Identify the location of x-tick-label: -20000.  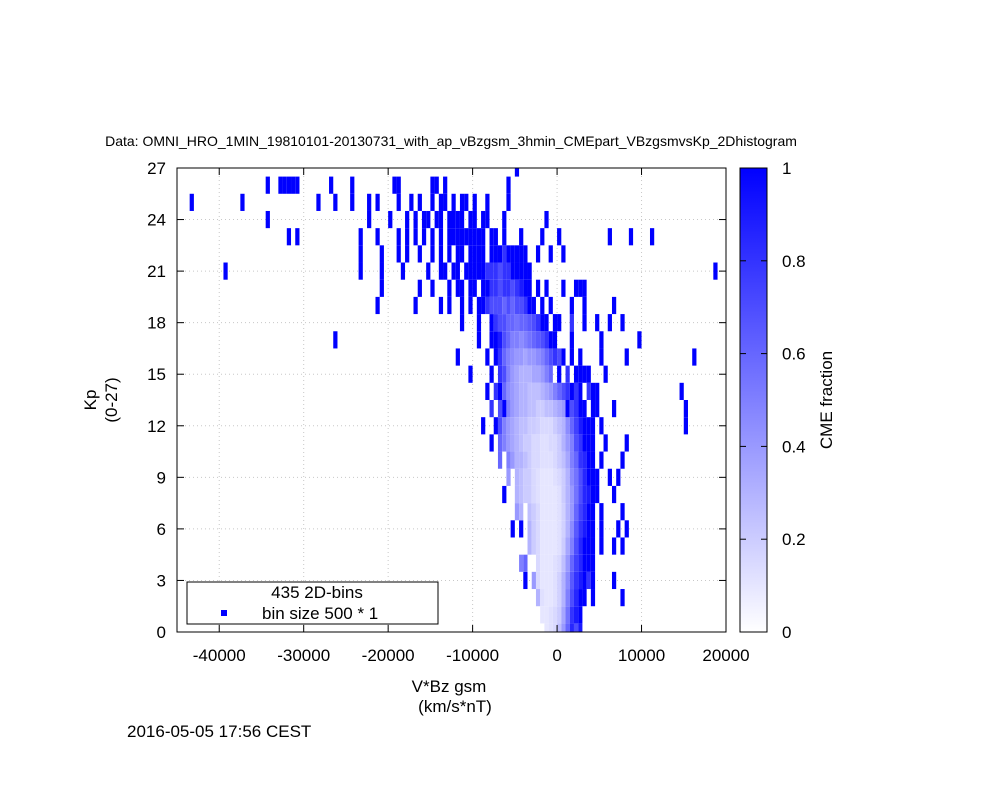
(388, 655).